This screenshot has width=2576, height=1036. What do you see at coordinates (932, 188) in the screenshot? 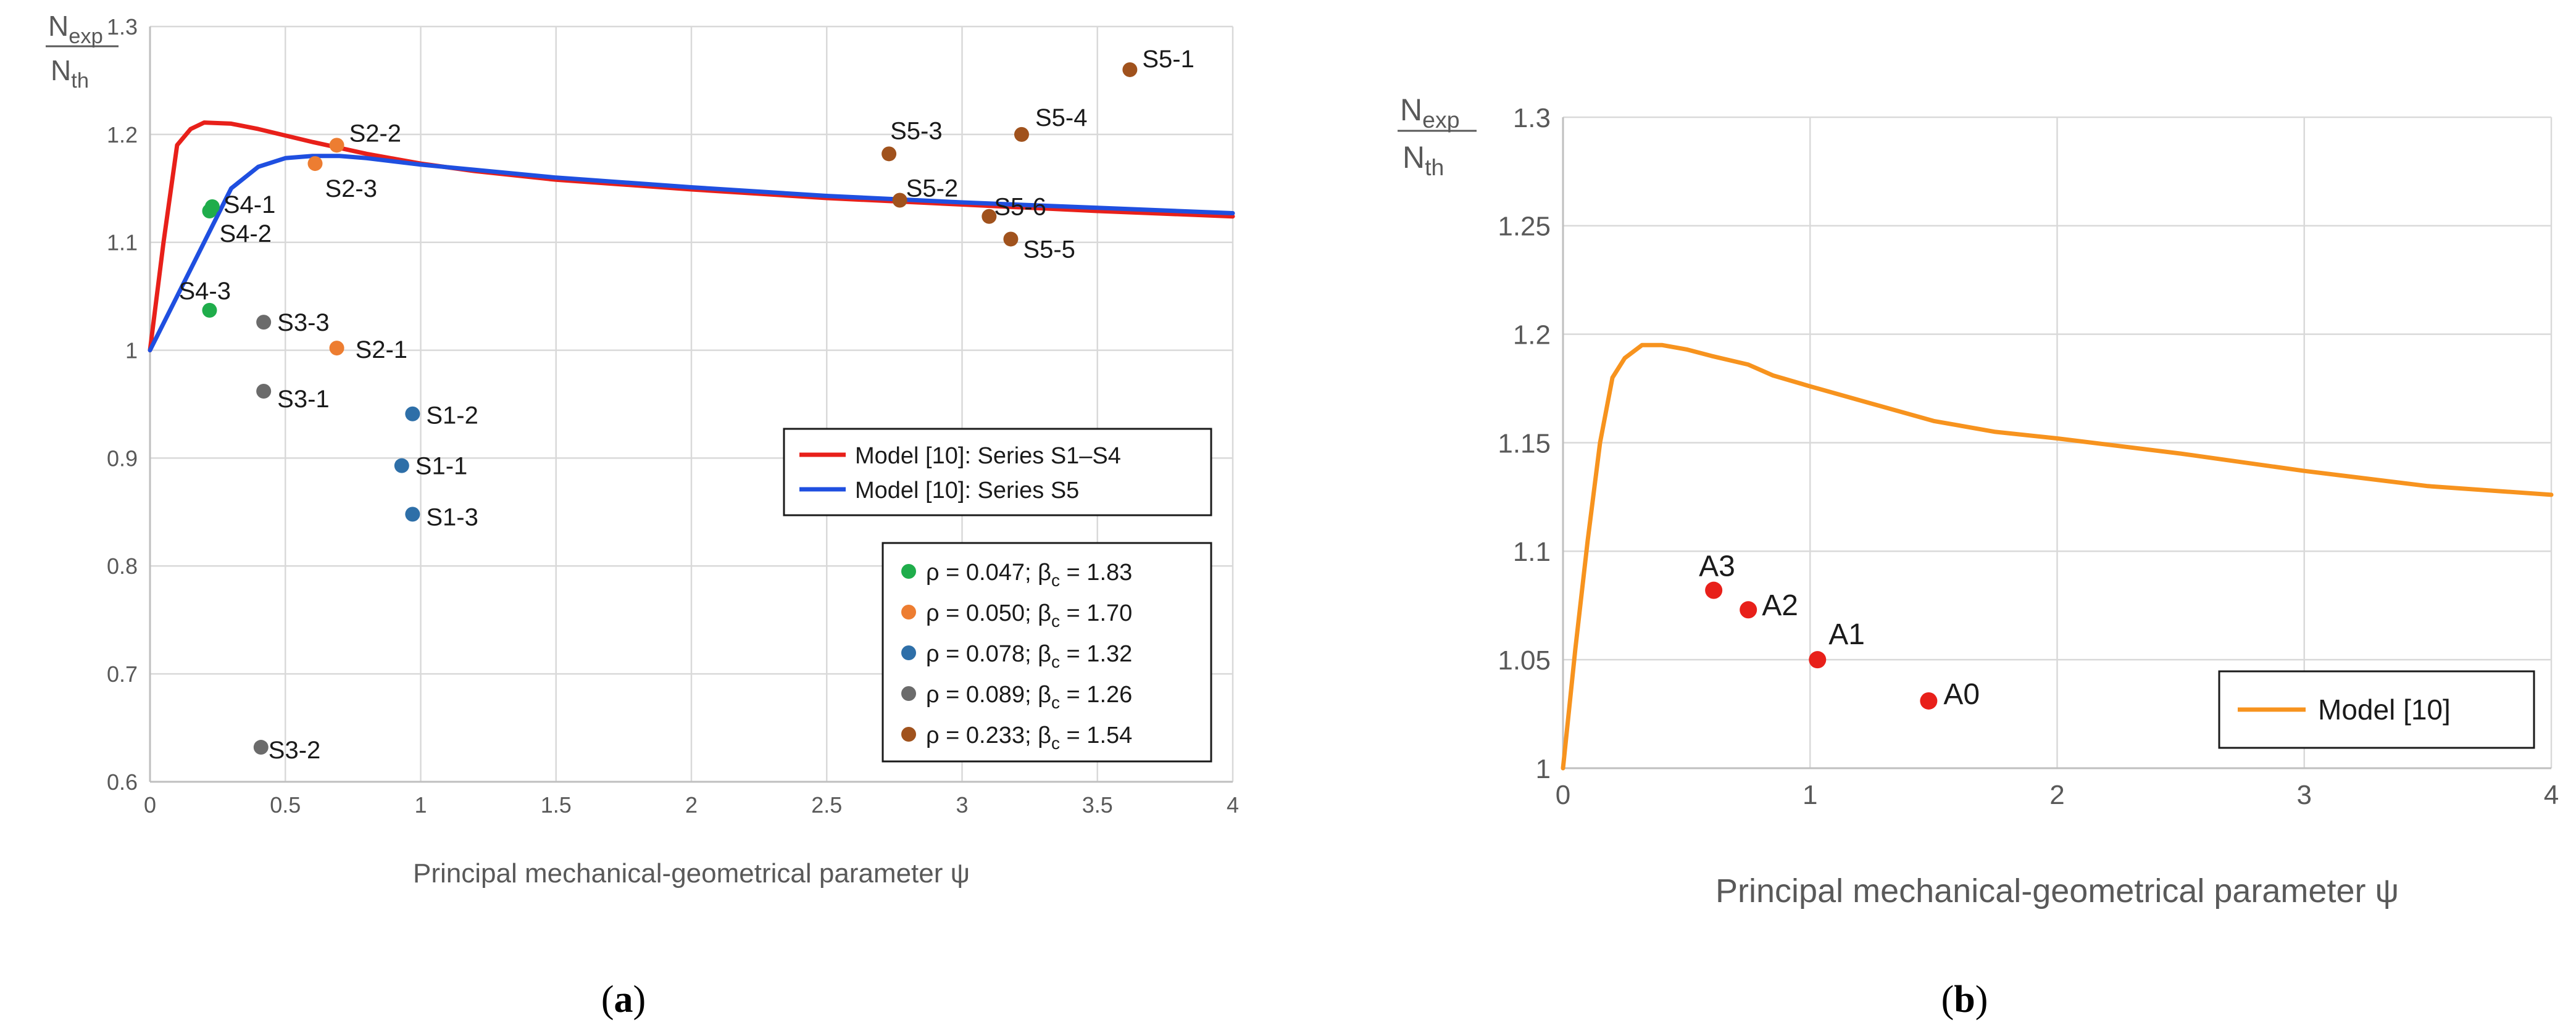
I see `data-point-label: S5-2` at bounding box center [932, 188].